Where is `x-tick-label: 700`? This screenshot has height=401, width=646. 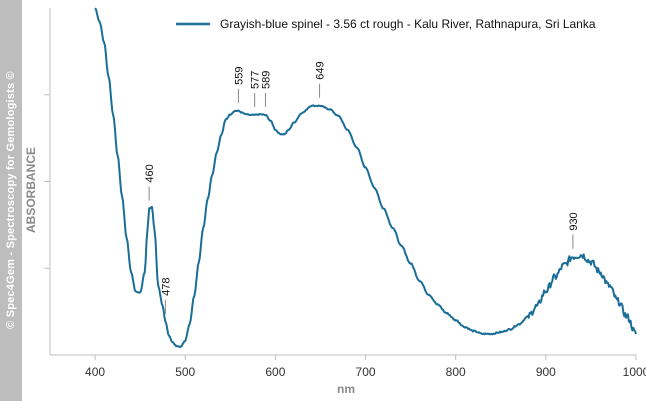
x-tick-label: 700 is located at coordinates (366, 372).